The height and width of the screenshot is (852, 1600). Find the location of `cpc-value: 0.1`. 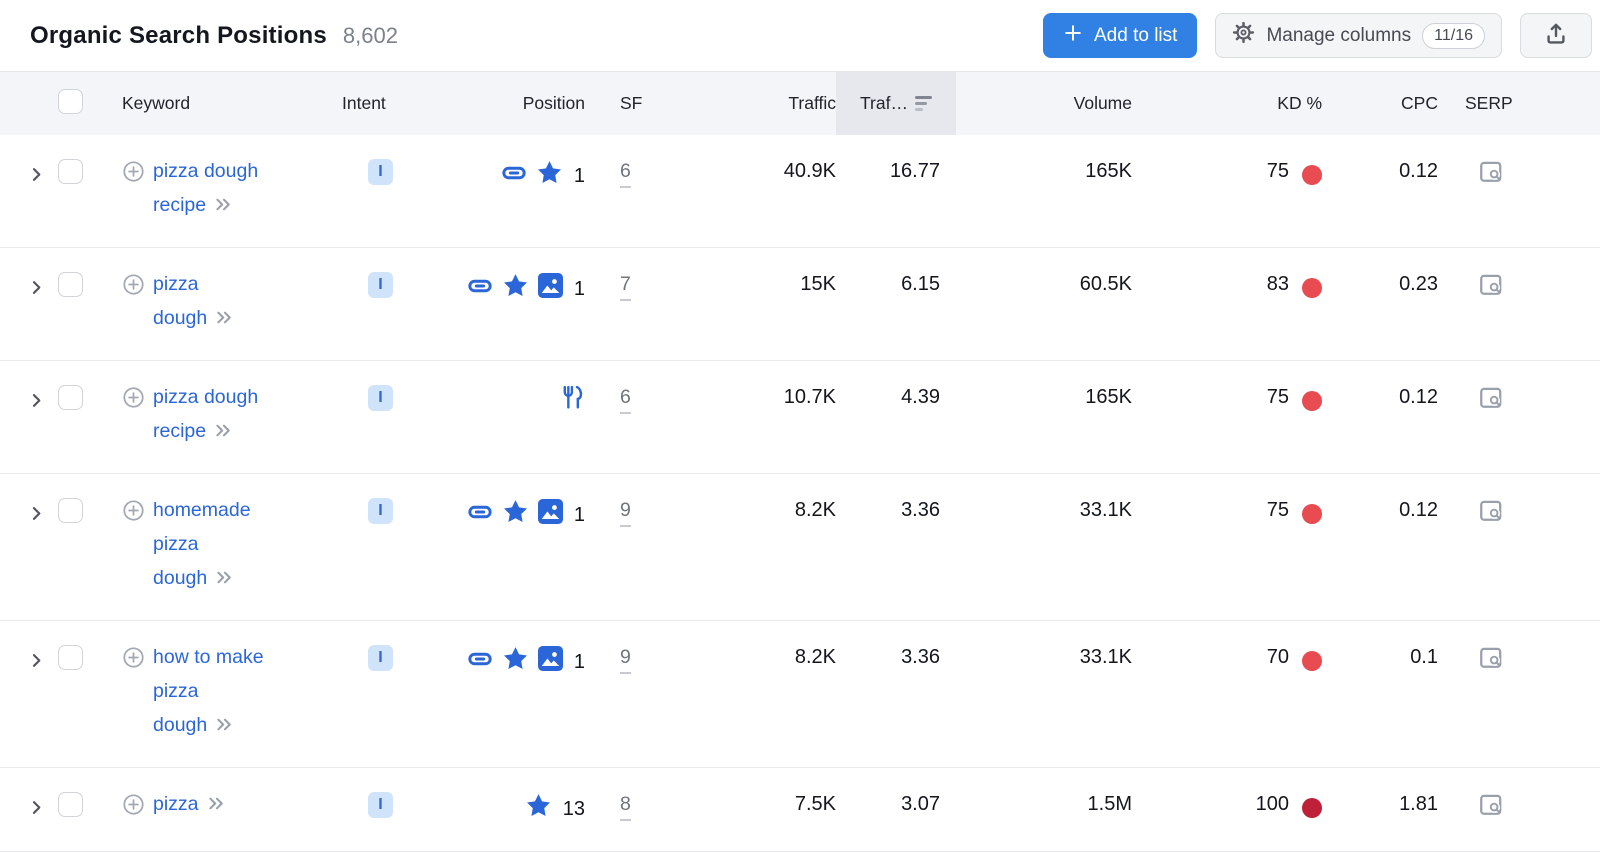

cpc-value: 0.1 is located at coordinates (1424, 657).